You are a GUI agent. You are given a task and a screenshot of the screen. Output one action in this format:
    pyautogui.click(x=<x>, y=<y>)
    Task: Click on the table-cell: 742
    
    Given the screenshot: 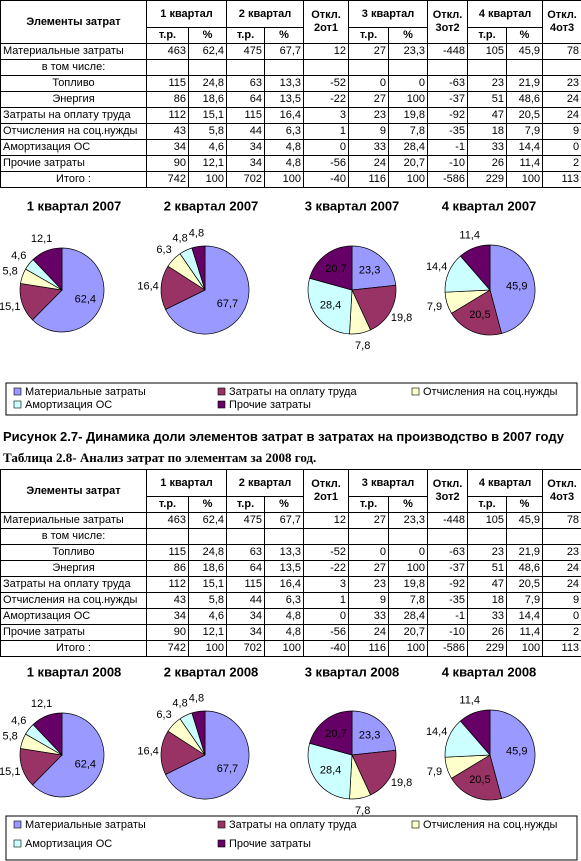 What is the action you would take?
    pyautogui.click(x=167, y=179)
    